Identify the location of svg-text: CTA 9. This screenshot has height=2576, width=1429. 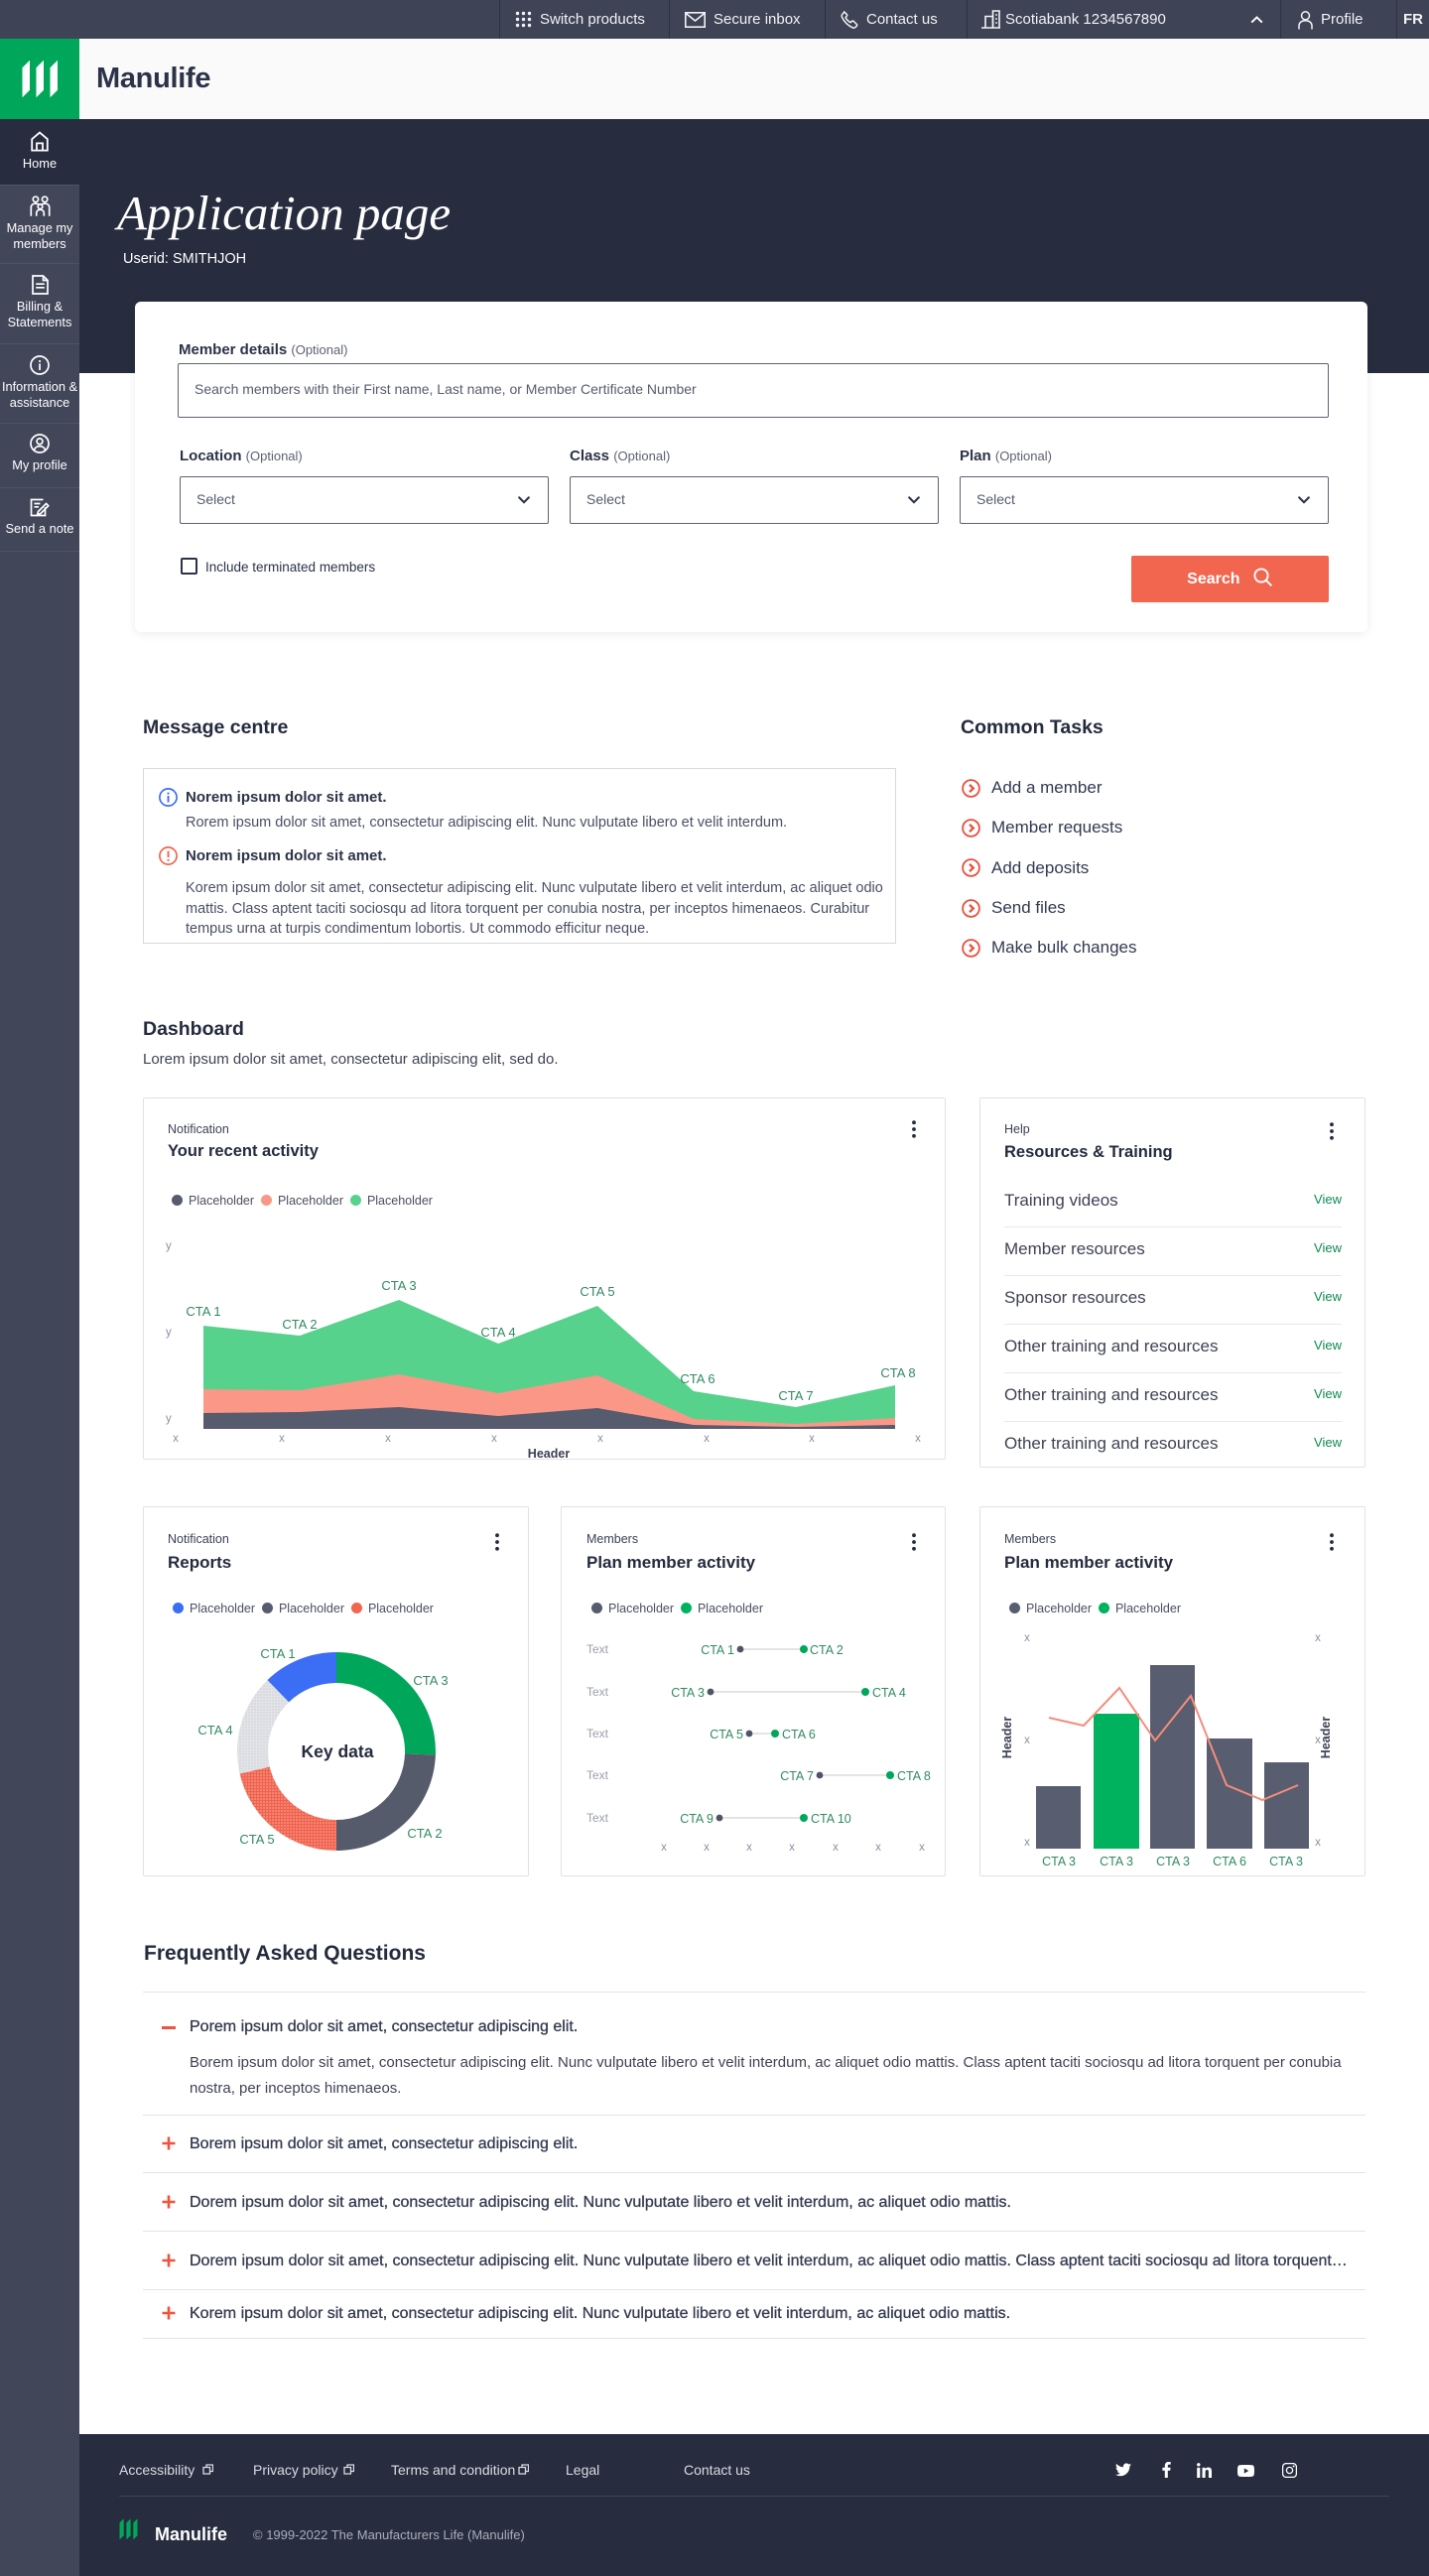
(697, 1819).